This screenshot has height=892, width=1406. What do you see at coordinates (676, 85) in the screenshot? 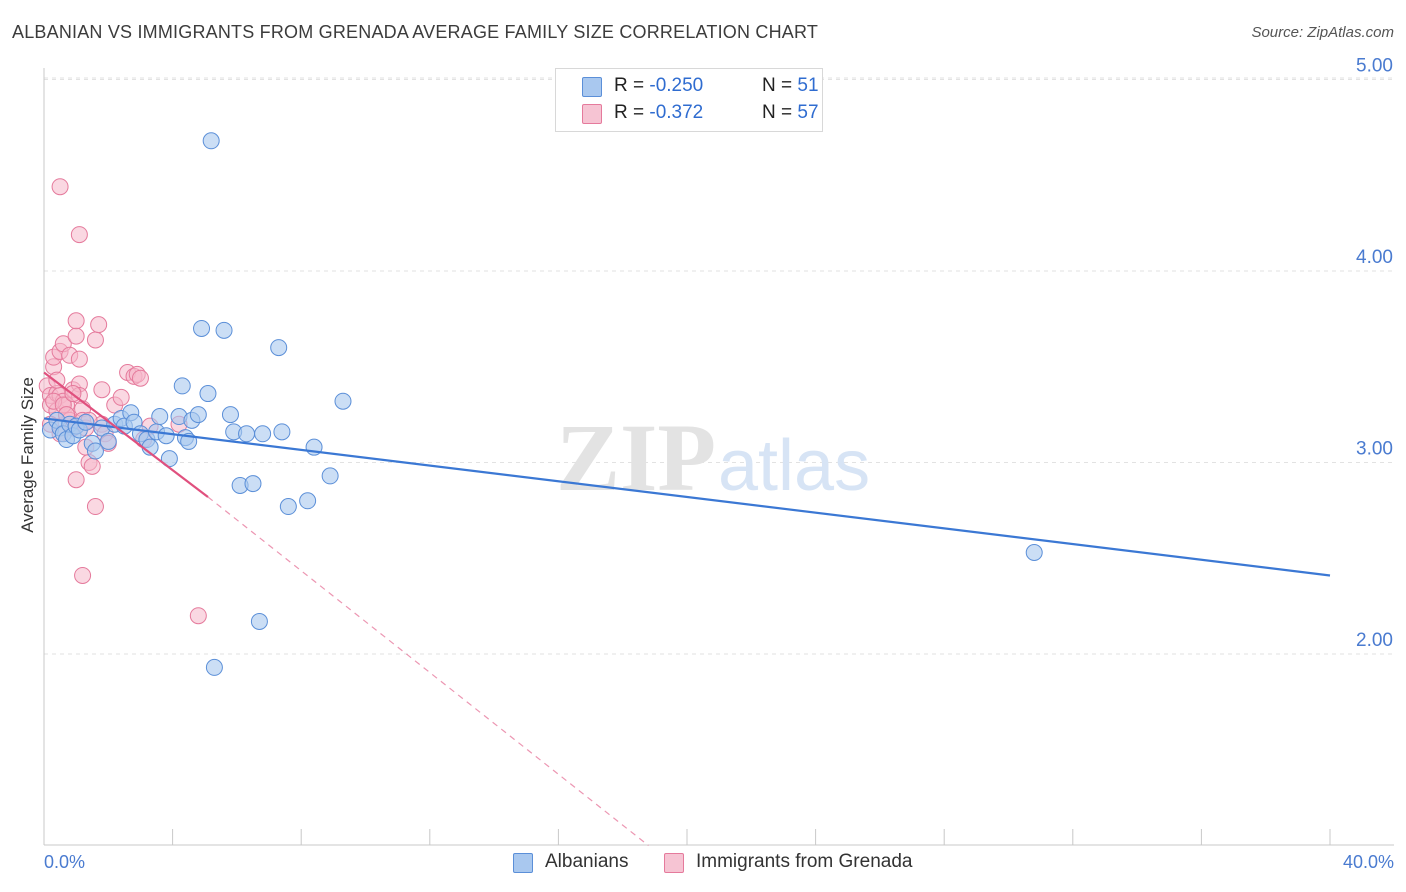
I see `r-value: -0.250` at bounding box center [676, 85].